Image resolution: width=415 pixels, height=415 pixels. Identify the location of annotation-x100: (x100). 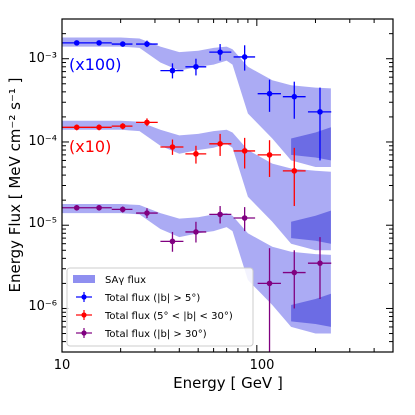
(95, 64).